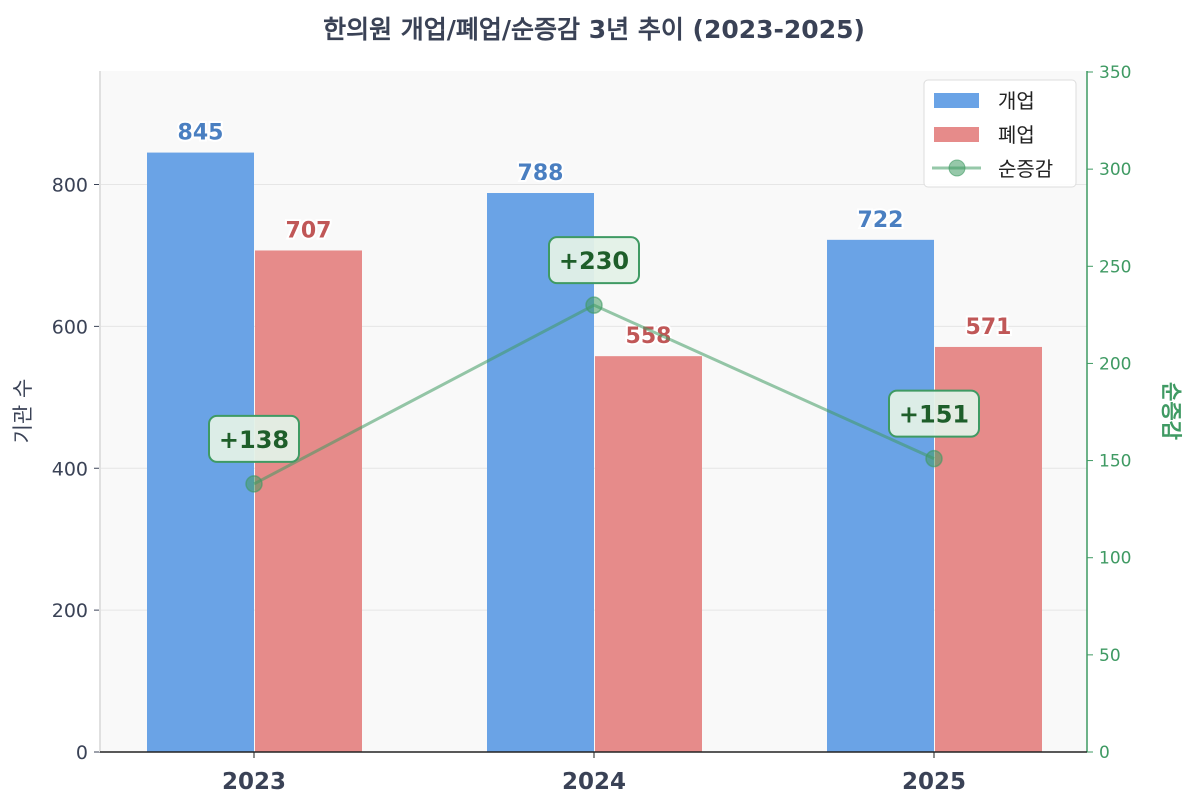 The image size is (1184, 812). What do you see at coordinates (1115, 462) in the screenshot?
I see `y-right-tick-label: 150` at bounding box center [1115, 462].